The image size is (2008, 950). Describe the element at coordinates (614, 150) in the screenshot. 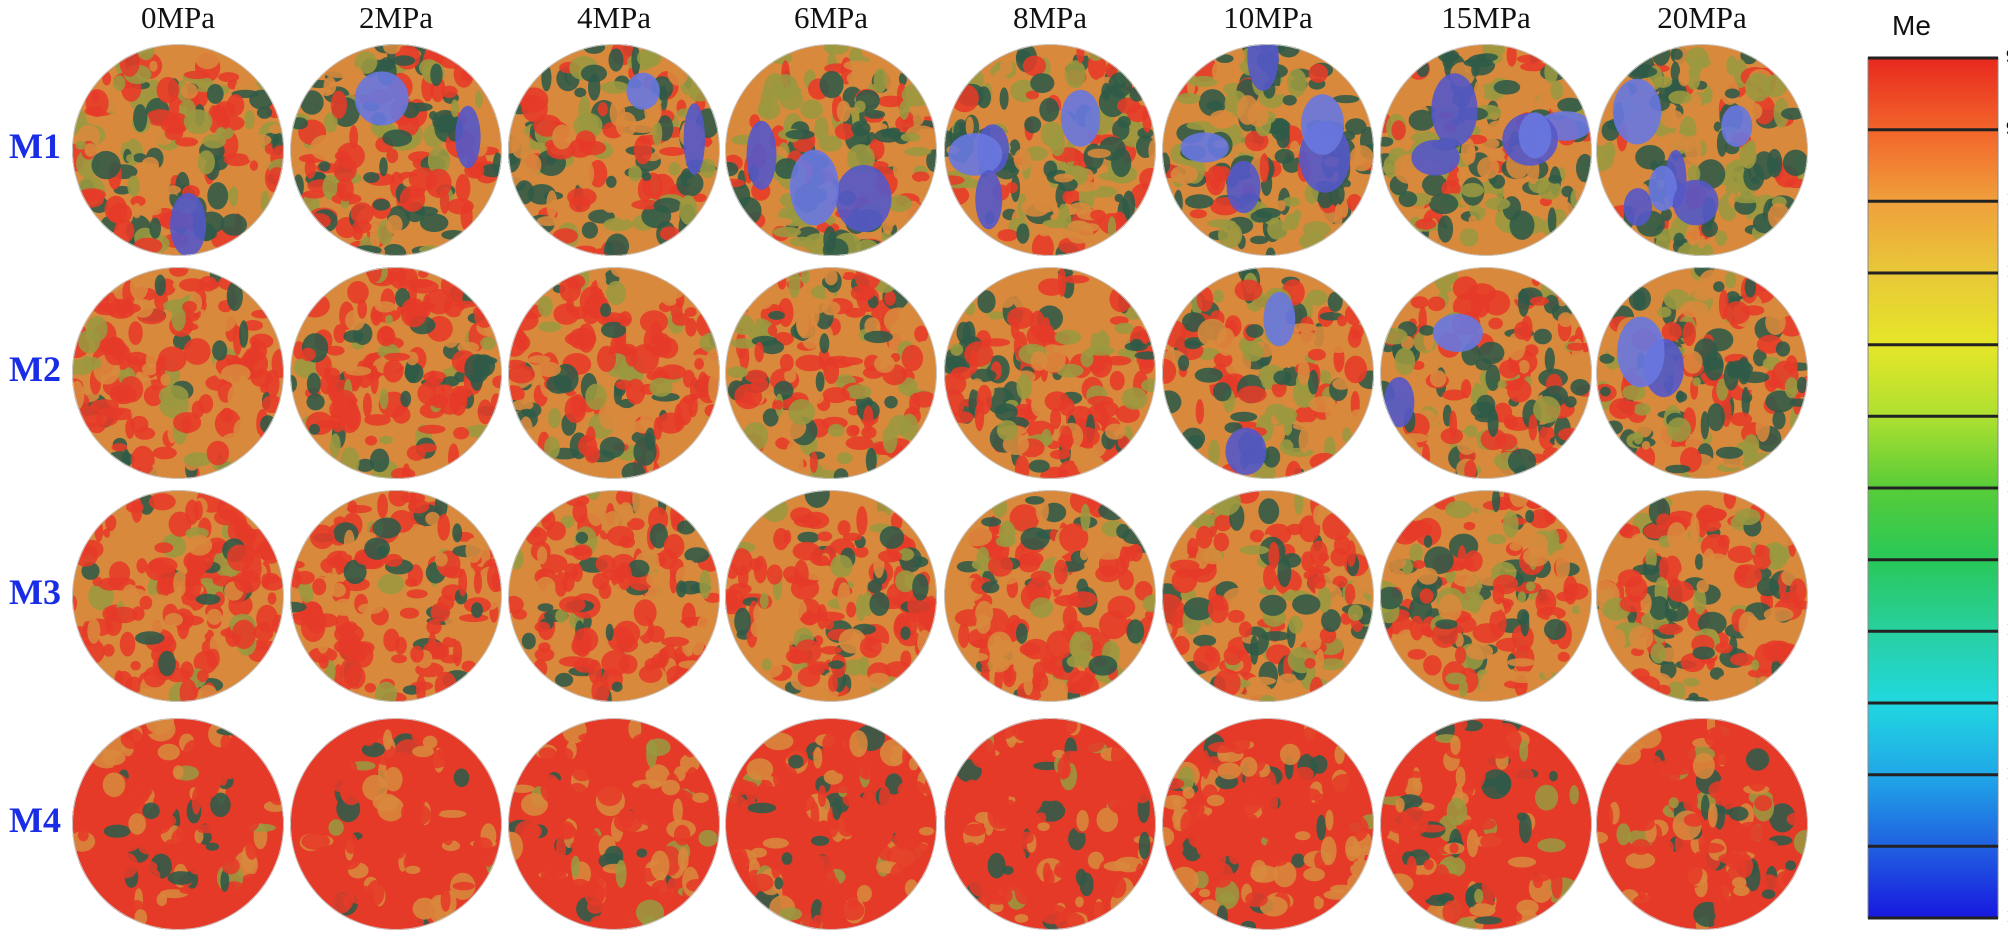

I see `contour-disc-m1-4mpa` at that location.